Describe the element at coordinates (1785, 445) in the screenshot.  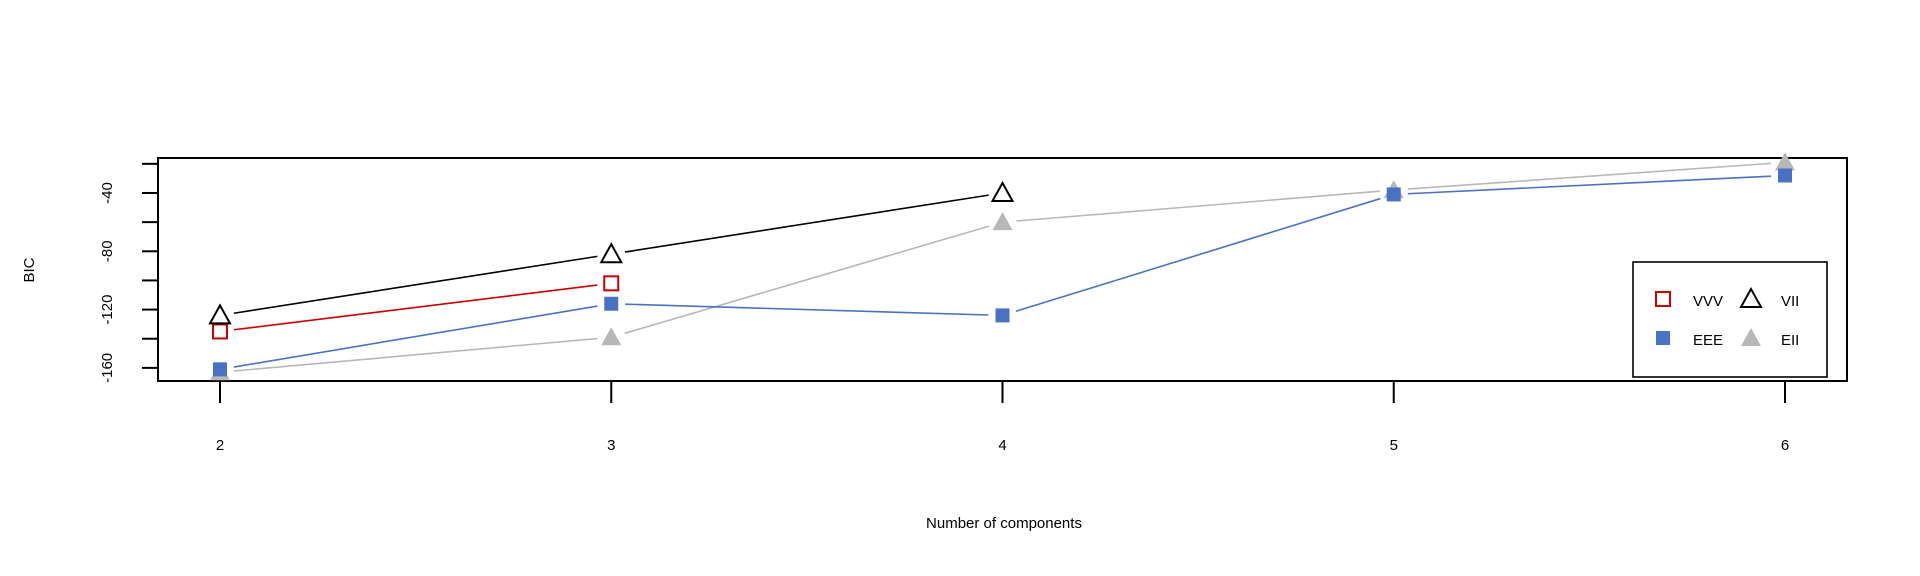
I see `x-tick-label: 6` at that location.